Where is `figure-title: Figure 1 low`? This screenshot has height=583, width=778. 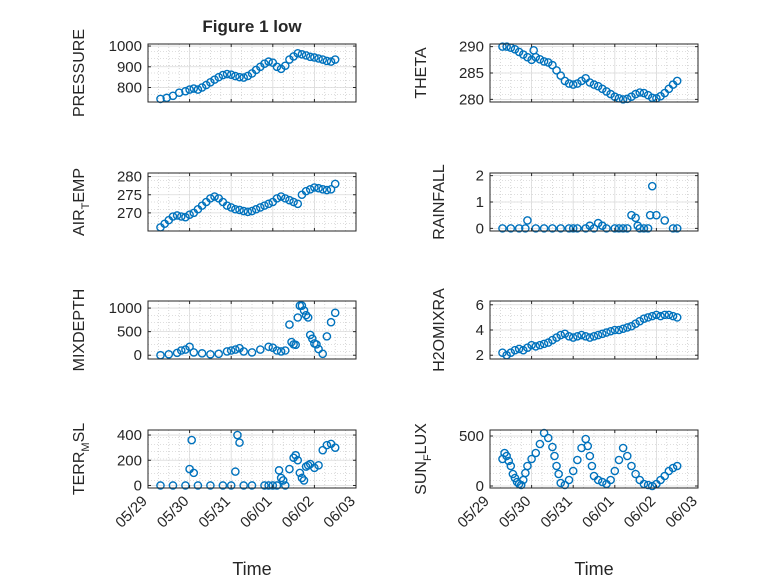 figure-title: Figure 1 low is located at coordinates (252, 26).